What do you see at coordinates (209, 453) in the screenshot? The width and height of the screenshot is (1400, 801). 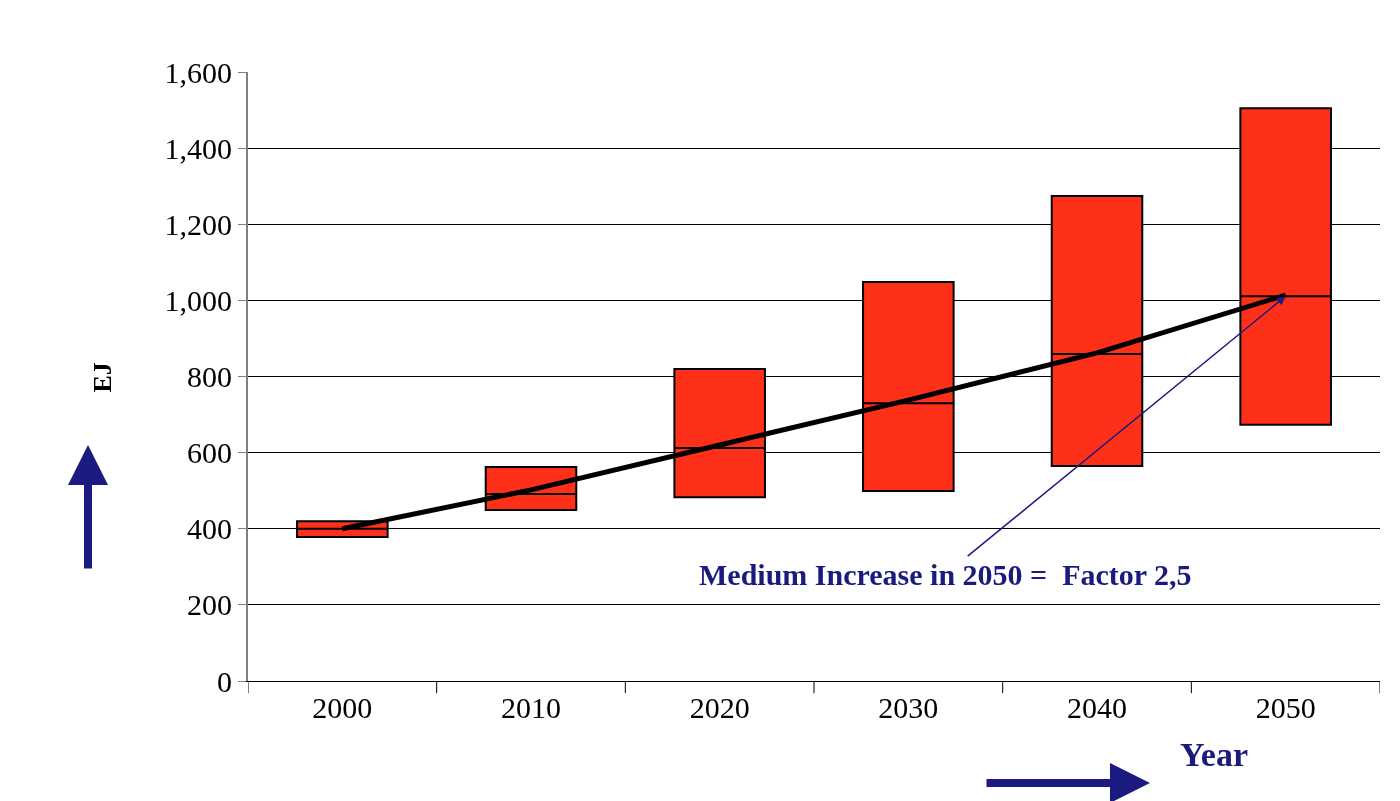 I see `y-tick-label: 600` at bounding box center [209, 453].